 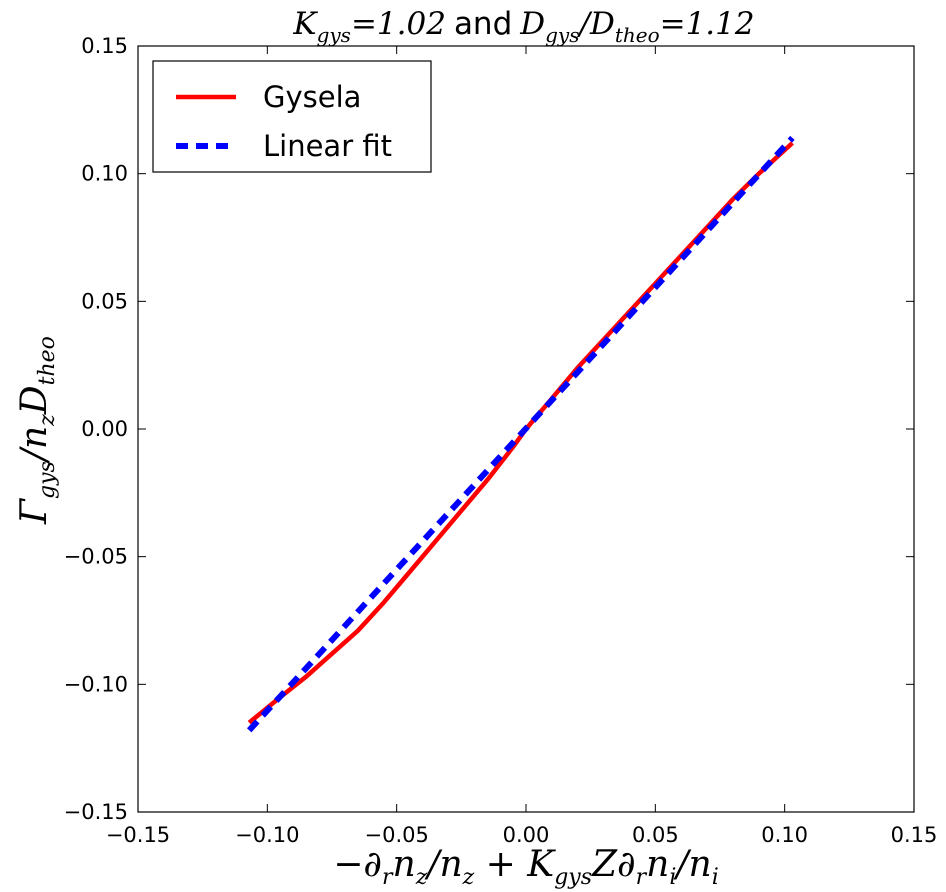 I want to click on x-tick-label: 0.00, so click(x=526, y=835).